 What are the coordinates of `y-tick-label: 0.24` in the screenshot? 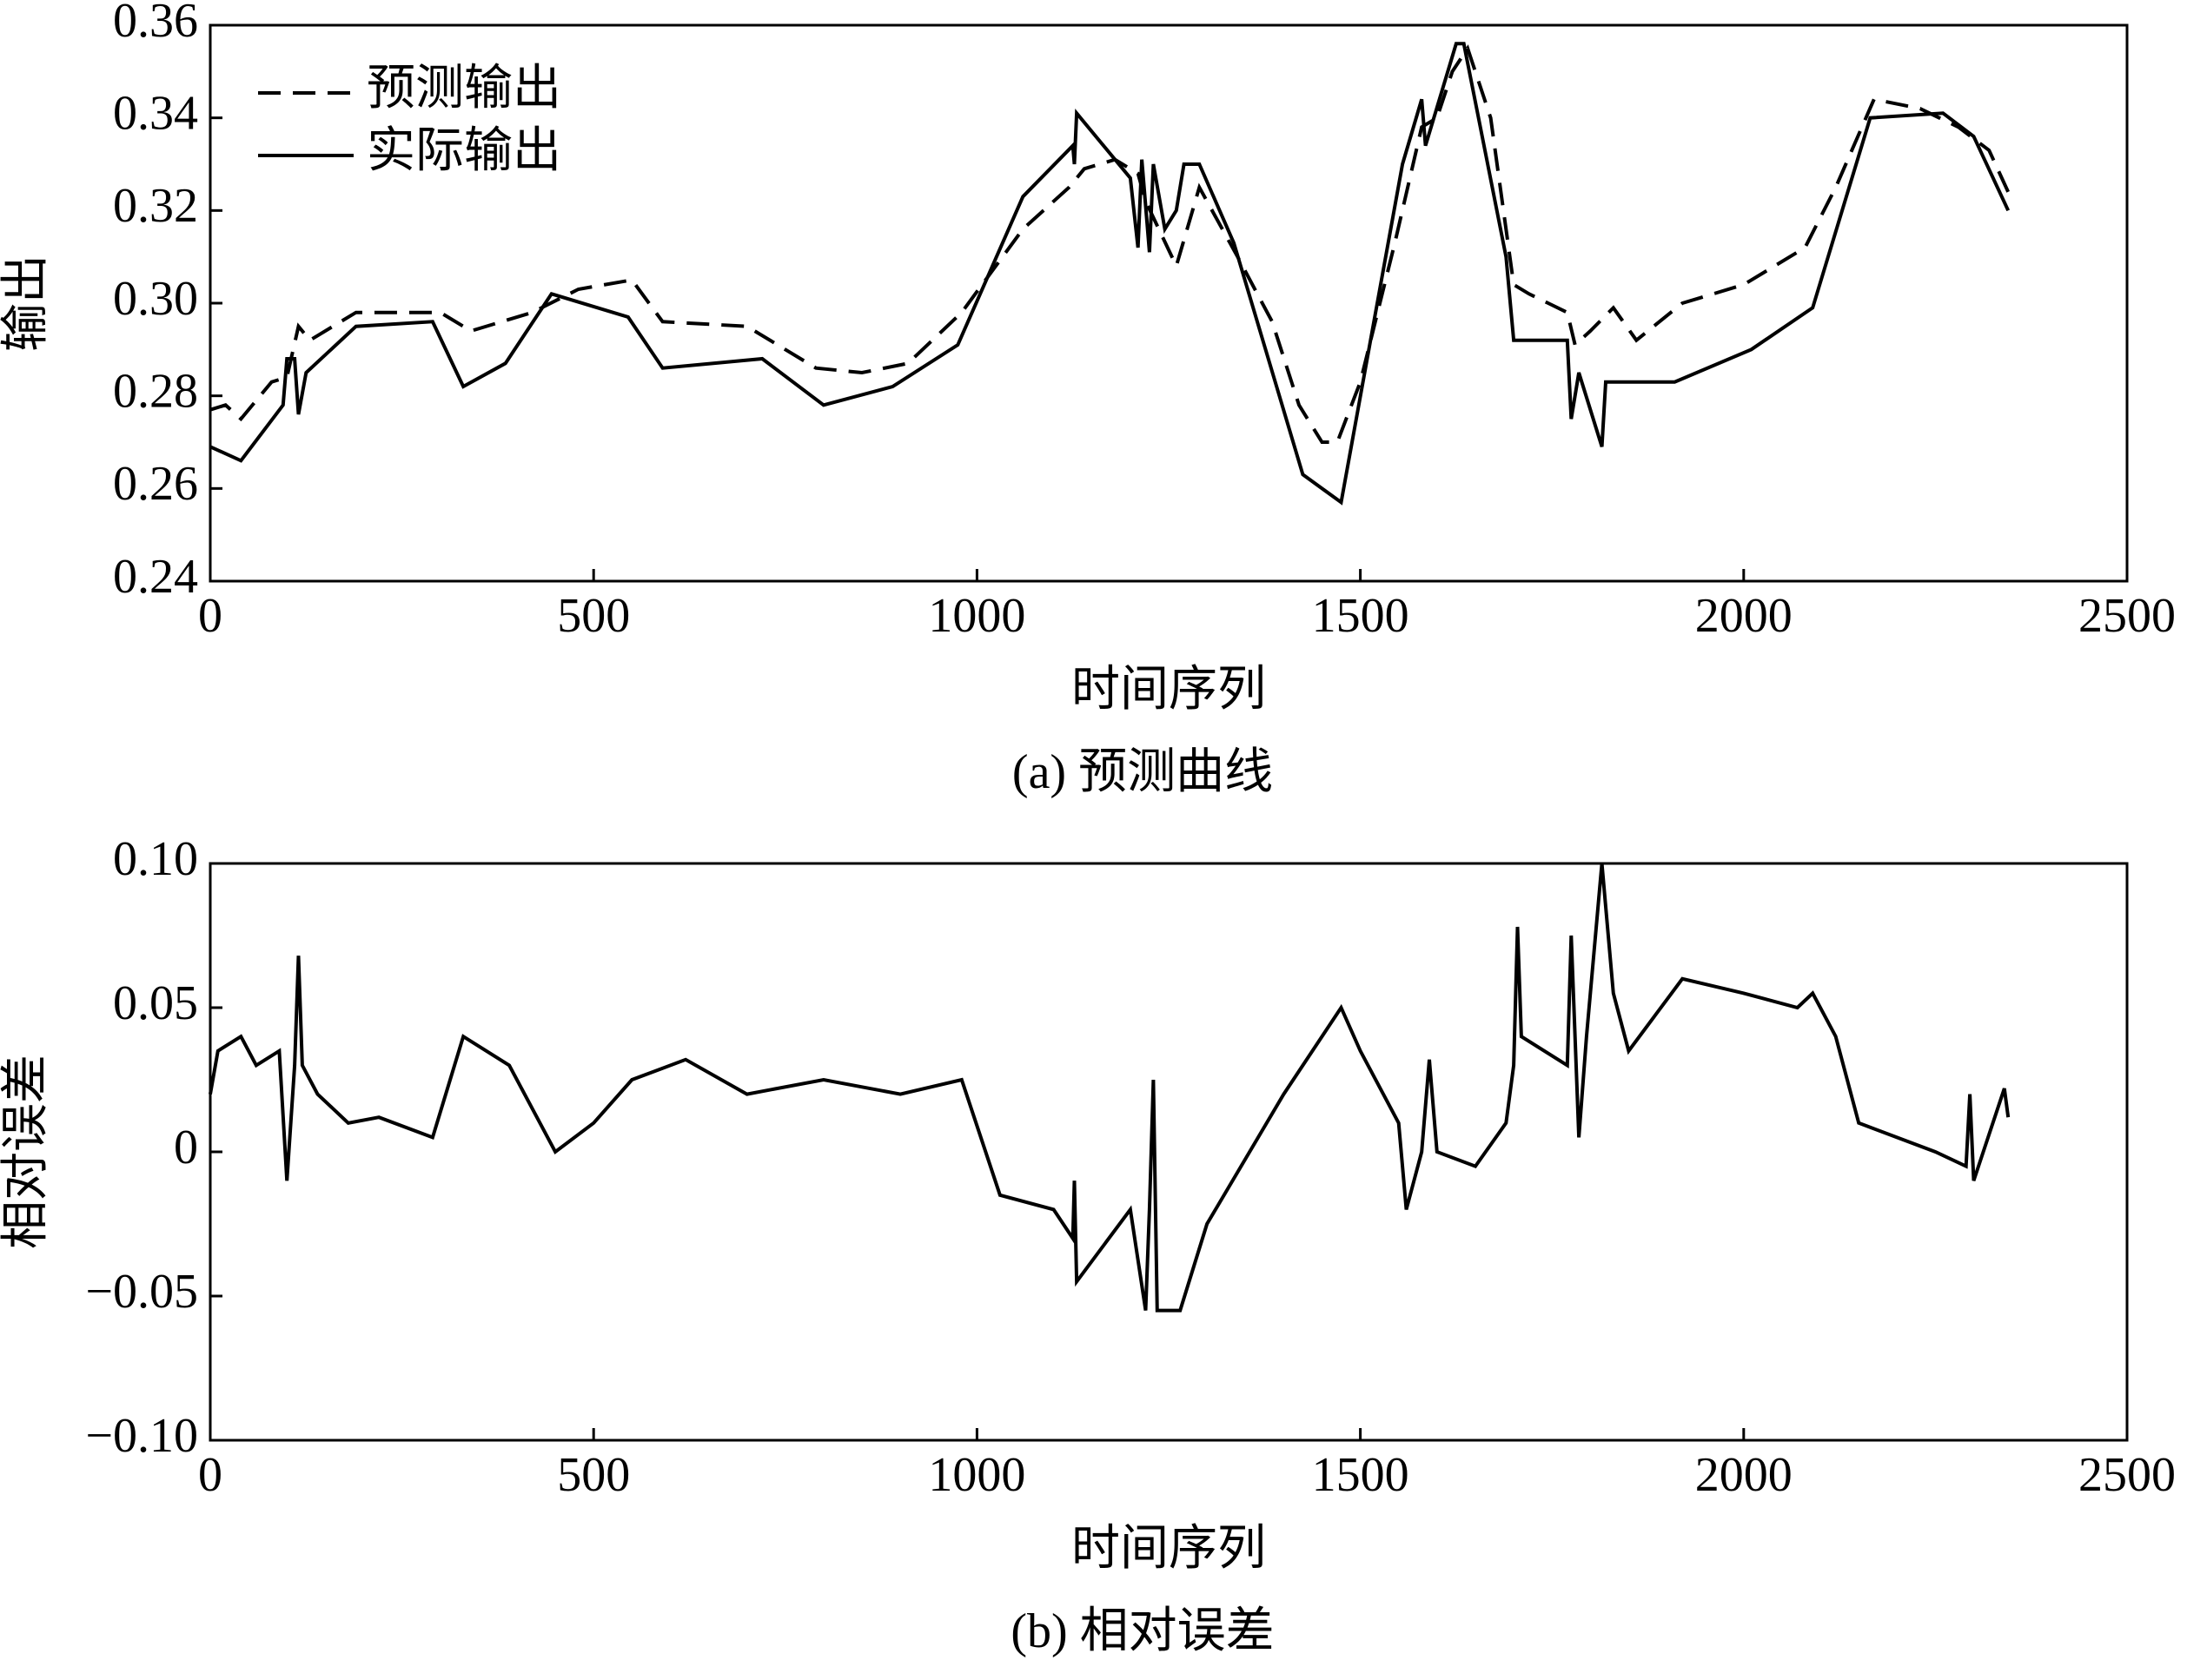 It's located at (155, 577).